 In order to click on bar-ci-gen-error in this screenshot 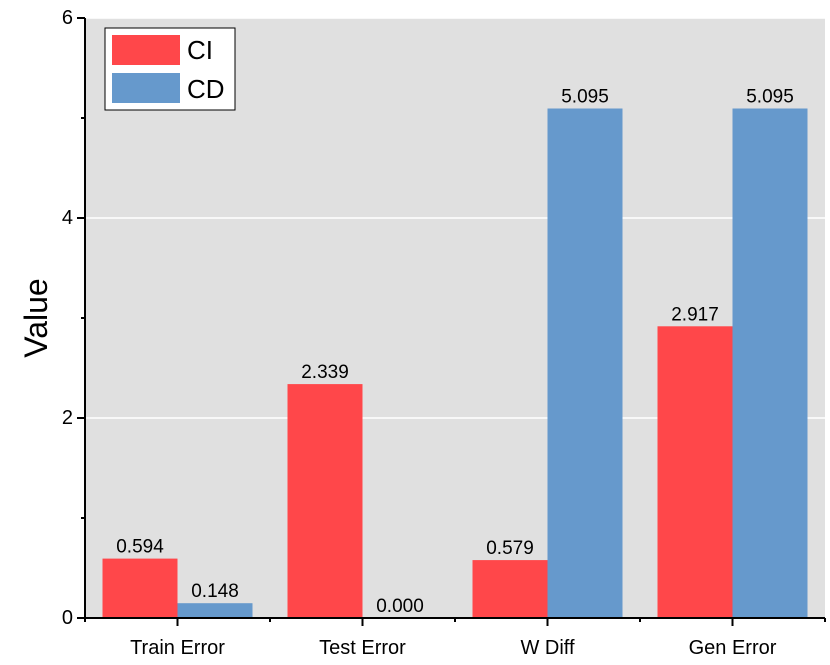, I will do `click(695, 472)`.